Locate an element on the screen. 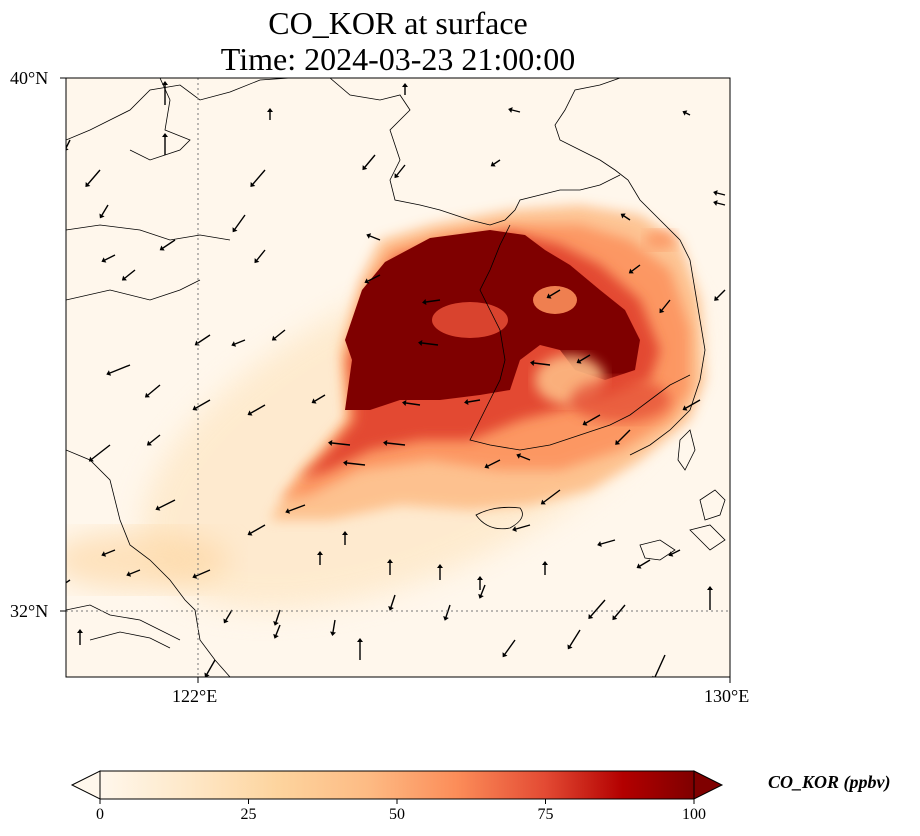 Image resolution: width=920 pixels, height=836 pixels. colorbar-tick-0: 0 is located at coordinates (100, 814).